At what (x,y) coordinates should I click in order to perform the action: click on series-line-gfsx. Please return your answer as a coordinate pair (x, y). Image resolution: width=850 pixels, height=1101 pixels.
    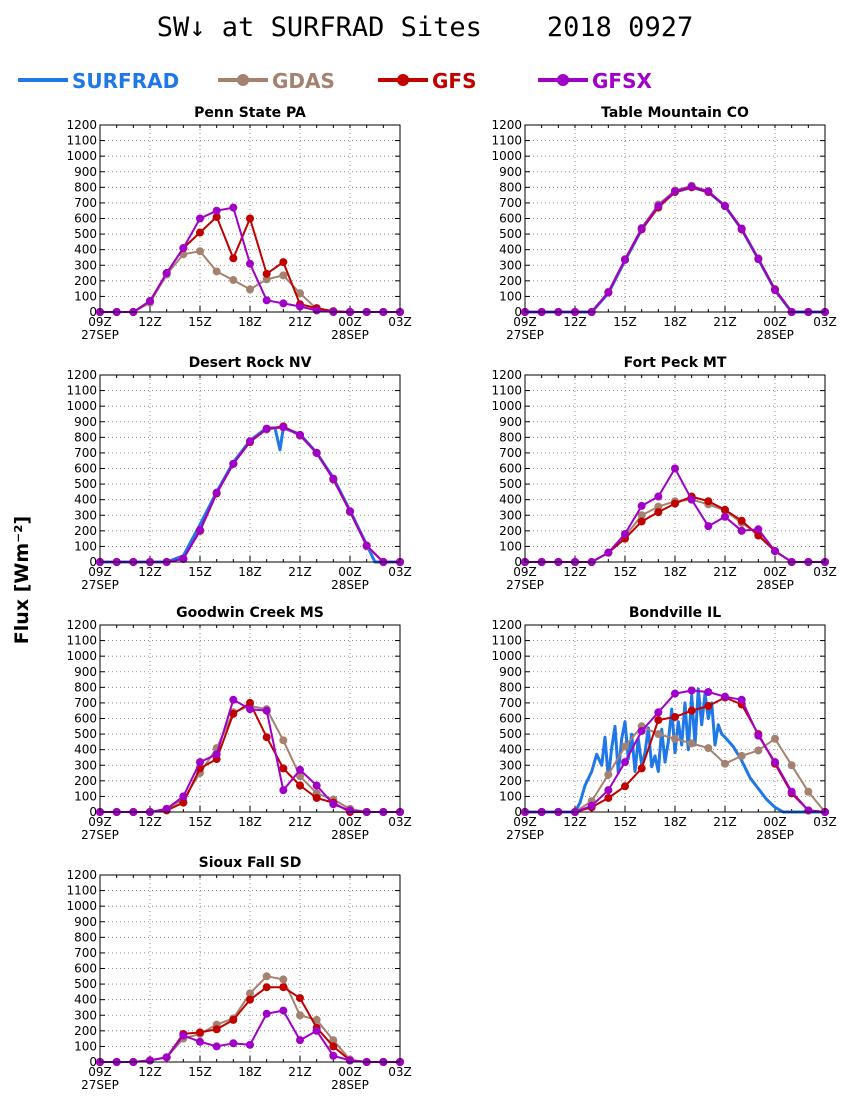
    Looking at the image, I should click on (250, 1036).